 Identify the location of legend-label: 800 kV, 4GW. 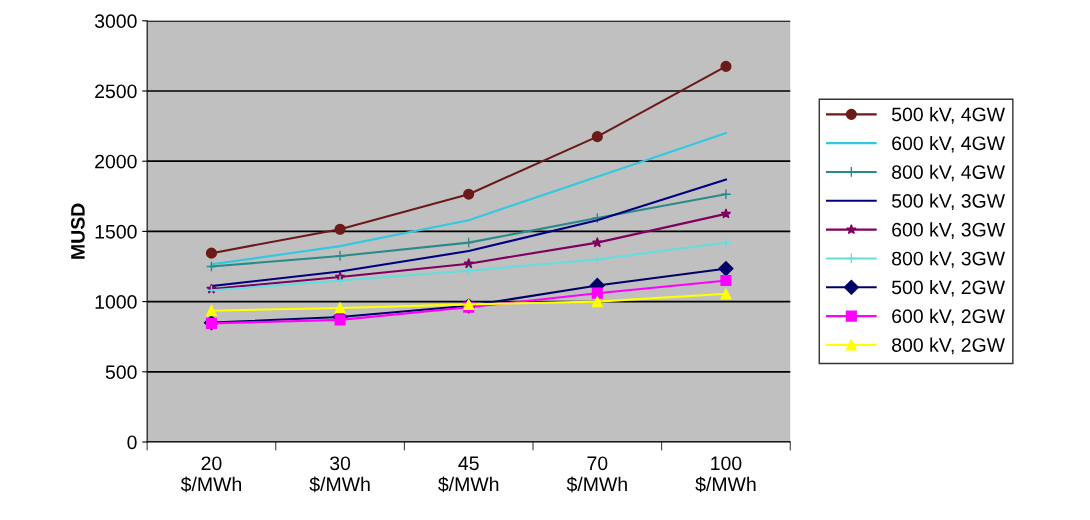
(948, 173).